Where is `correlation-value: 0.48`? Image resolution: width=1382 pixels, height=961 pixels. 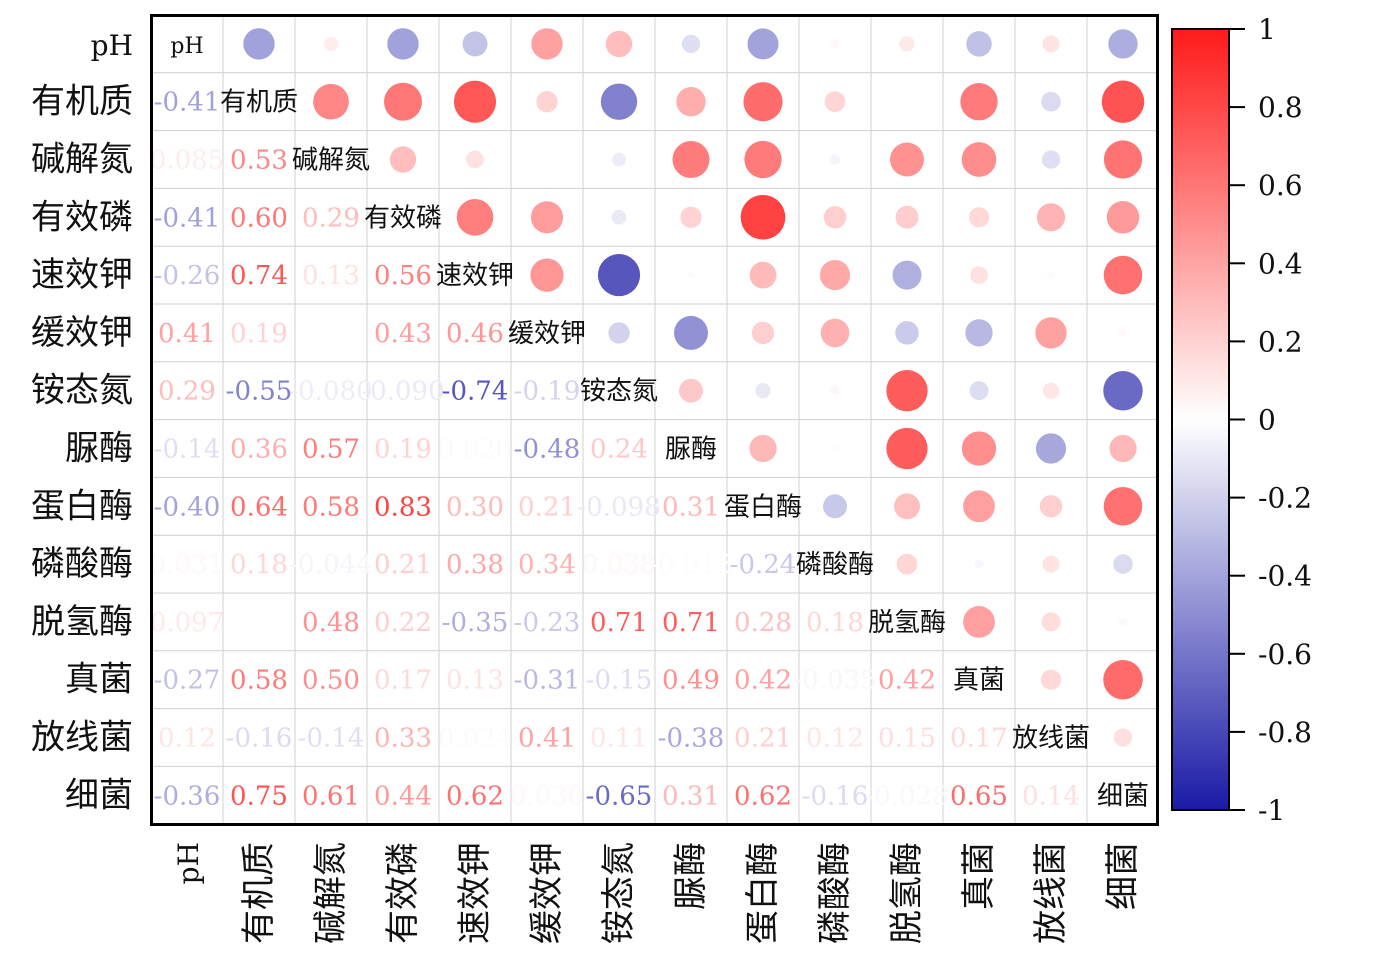 correlation-value: 0.48 is located at coordinates (331, 623).